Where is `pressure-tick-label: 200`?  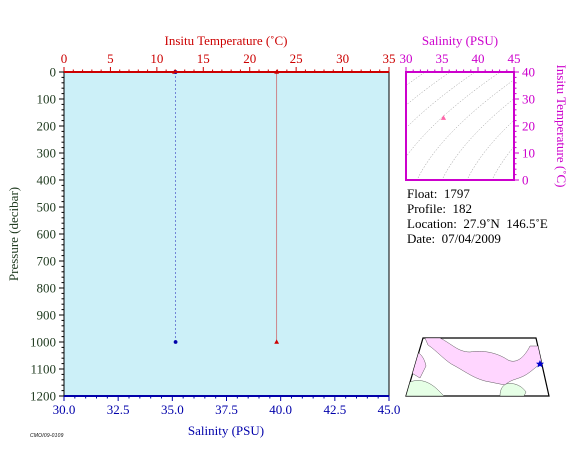 pressure-tick-label: 200 is located at coordinates (47, 126).